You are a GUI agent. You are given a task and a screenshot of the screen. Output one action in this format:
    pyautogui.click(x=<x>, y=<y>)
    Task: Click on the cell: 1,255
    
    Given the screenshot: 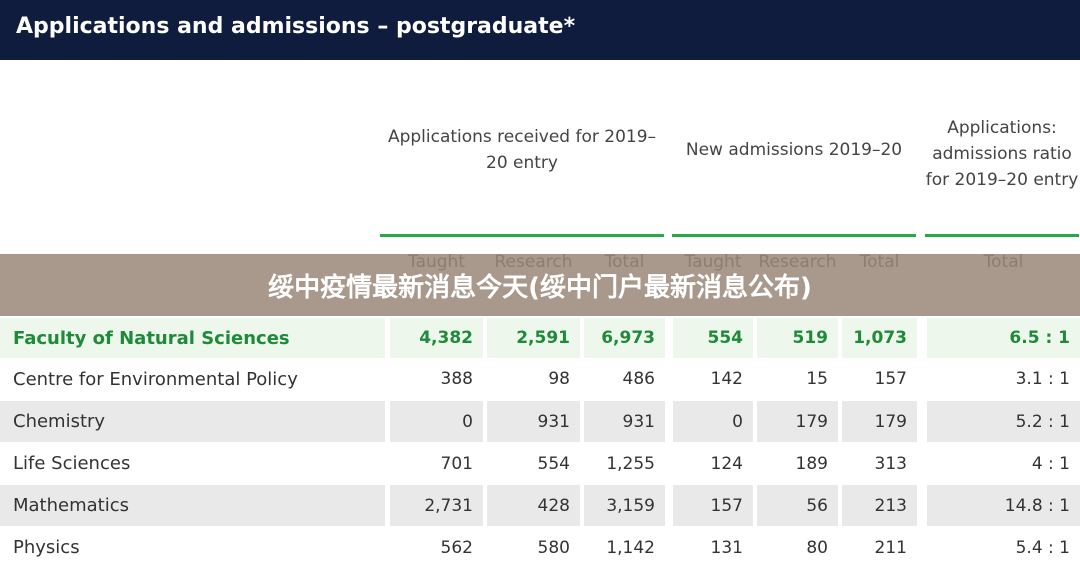 What is the action you would take?
    pyautogui.click(x=624, y=463)
    